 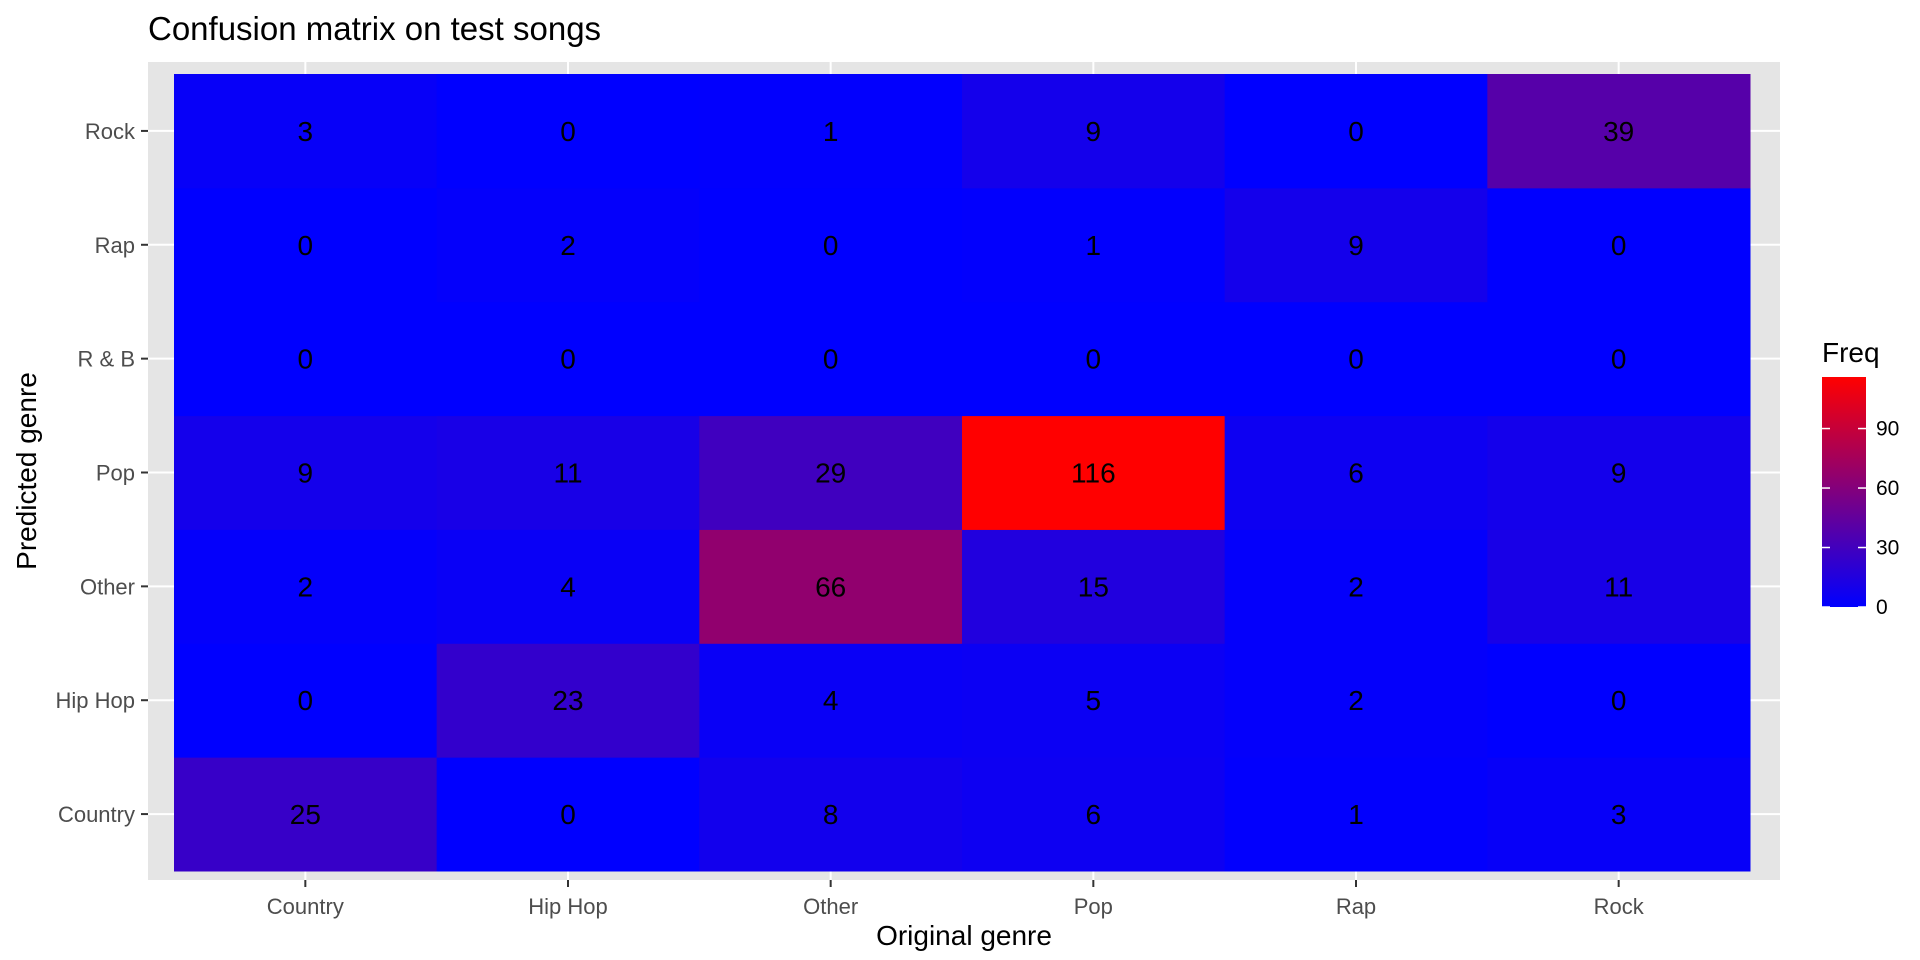 I want to click on heatmap-cell-rock-country, so click(x=306, y=131).